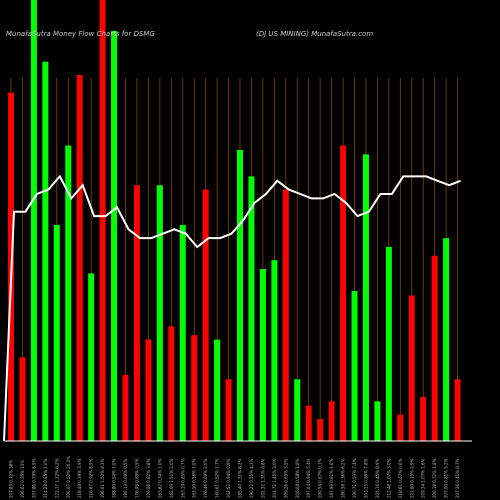 The width and height of the screenshot is (500, 500). I want to click on x-tick-label: 221.60 0.15% 2.9%, so click(411, 478).